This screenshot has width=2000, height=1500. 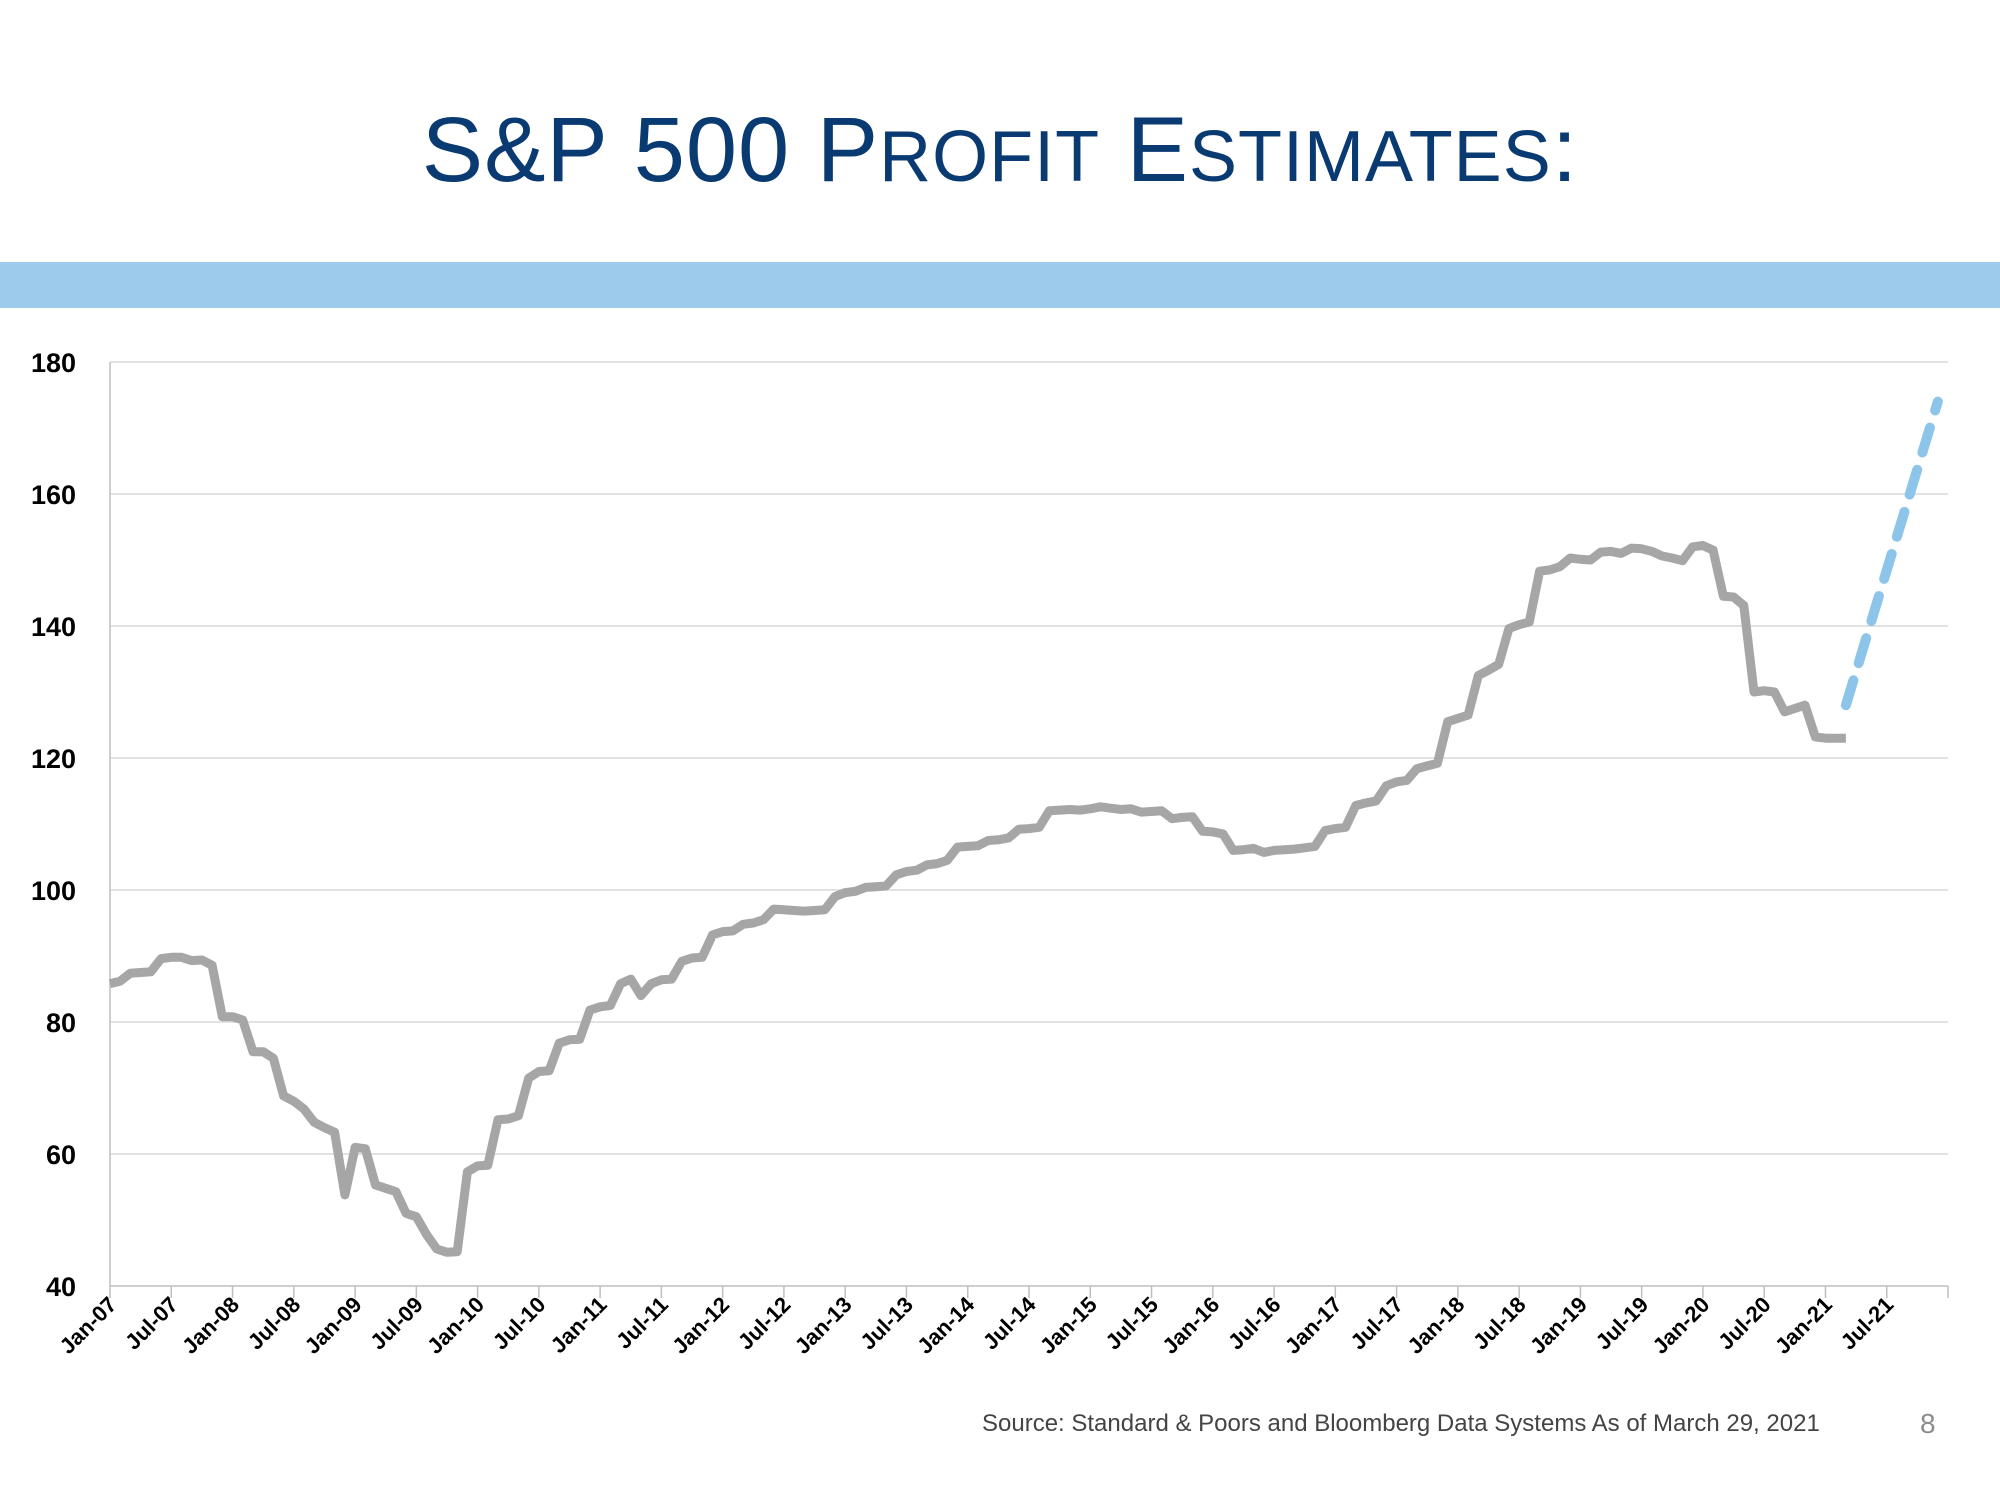 What do you see at coordinates (1680, 1325) in the screenshot?
I see `x-tick-label: Jan-20` at bounding box center [1680, 1325].